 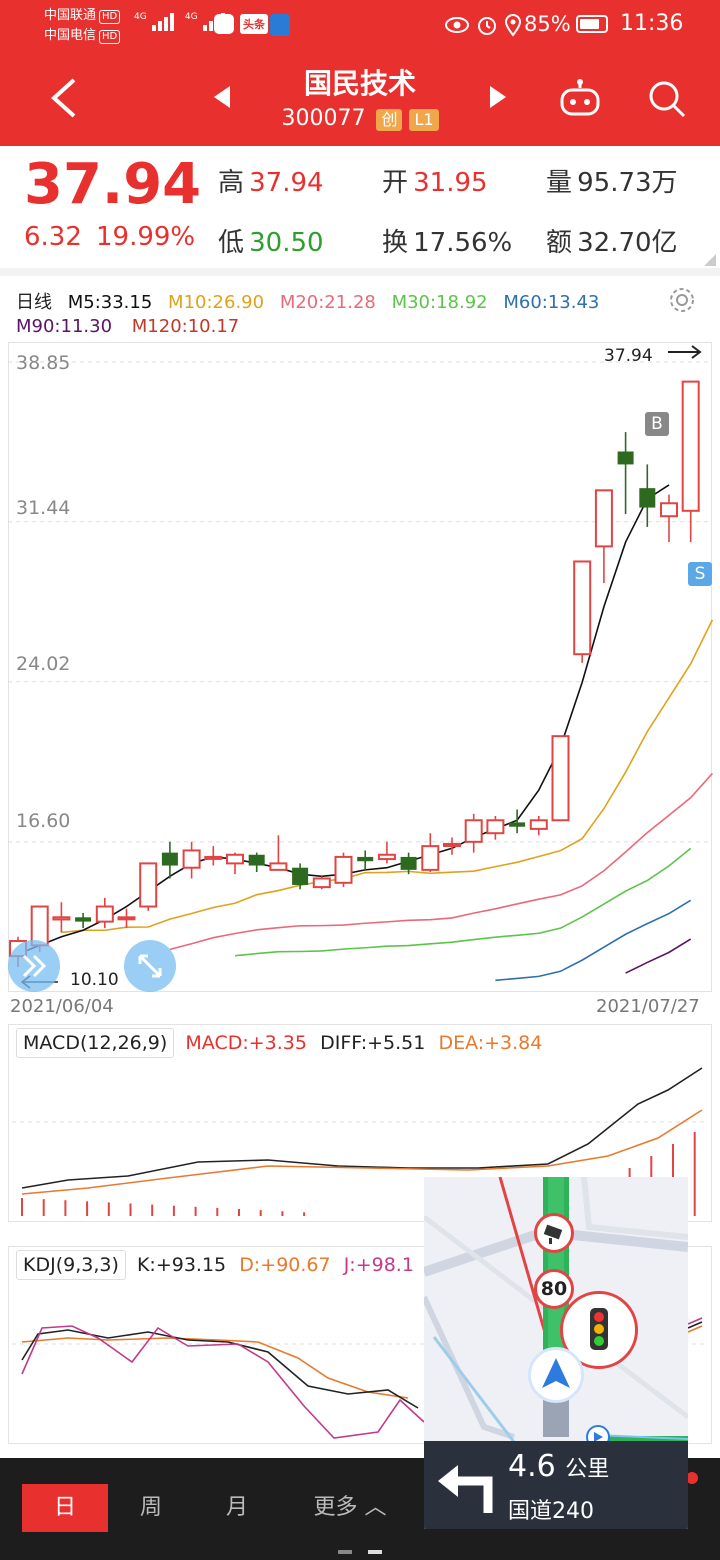 What do you see at coordinates (127, 326) in the screenshot?
I see `ma-row-2: M90:11.30 M120:10.17` at bounding box center [127, 326].